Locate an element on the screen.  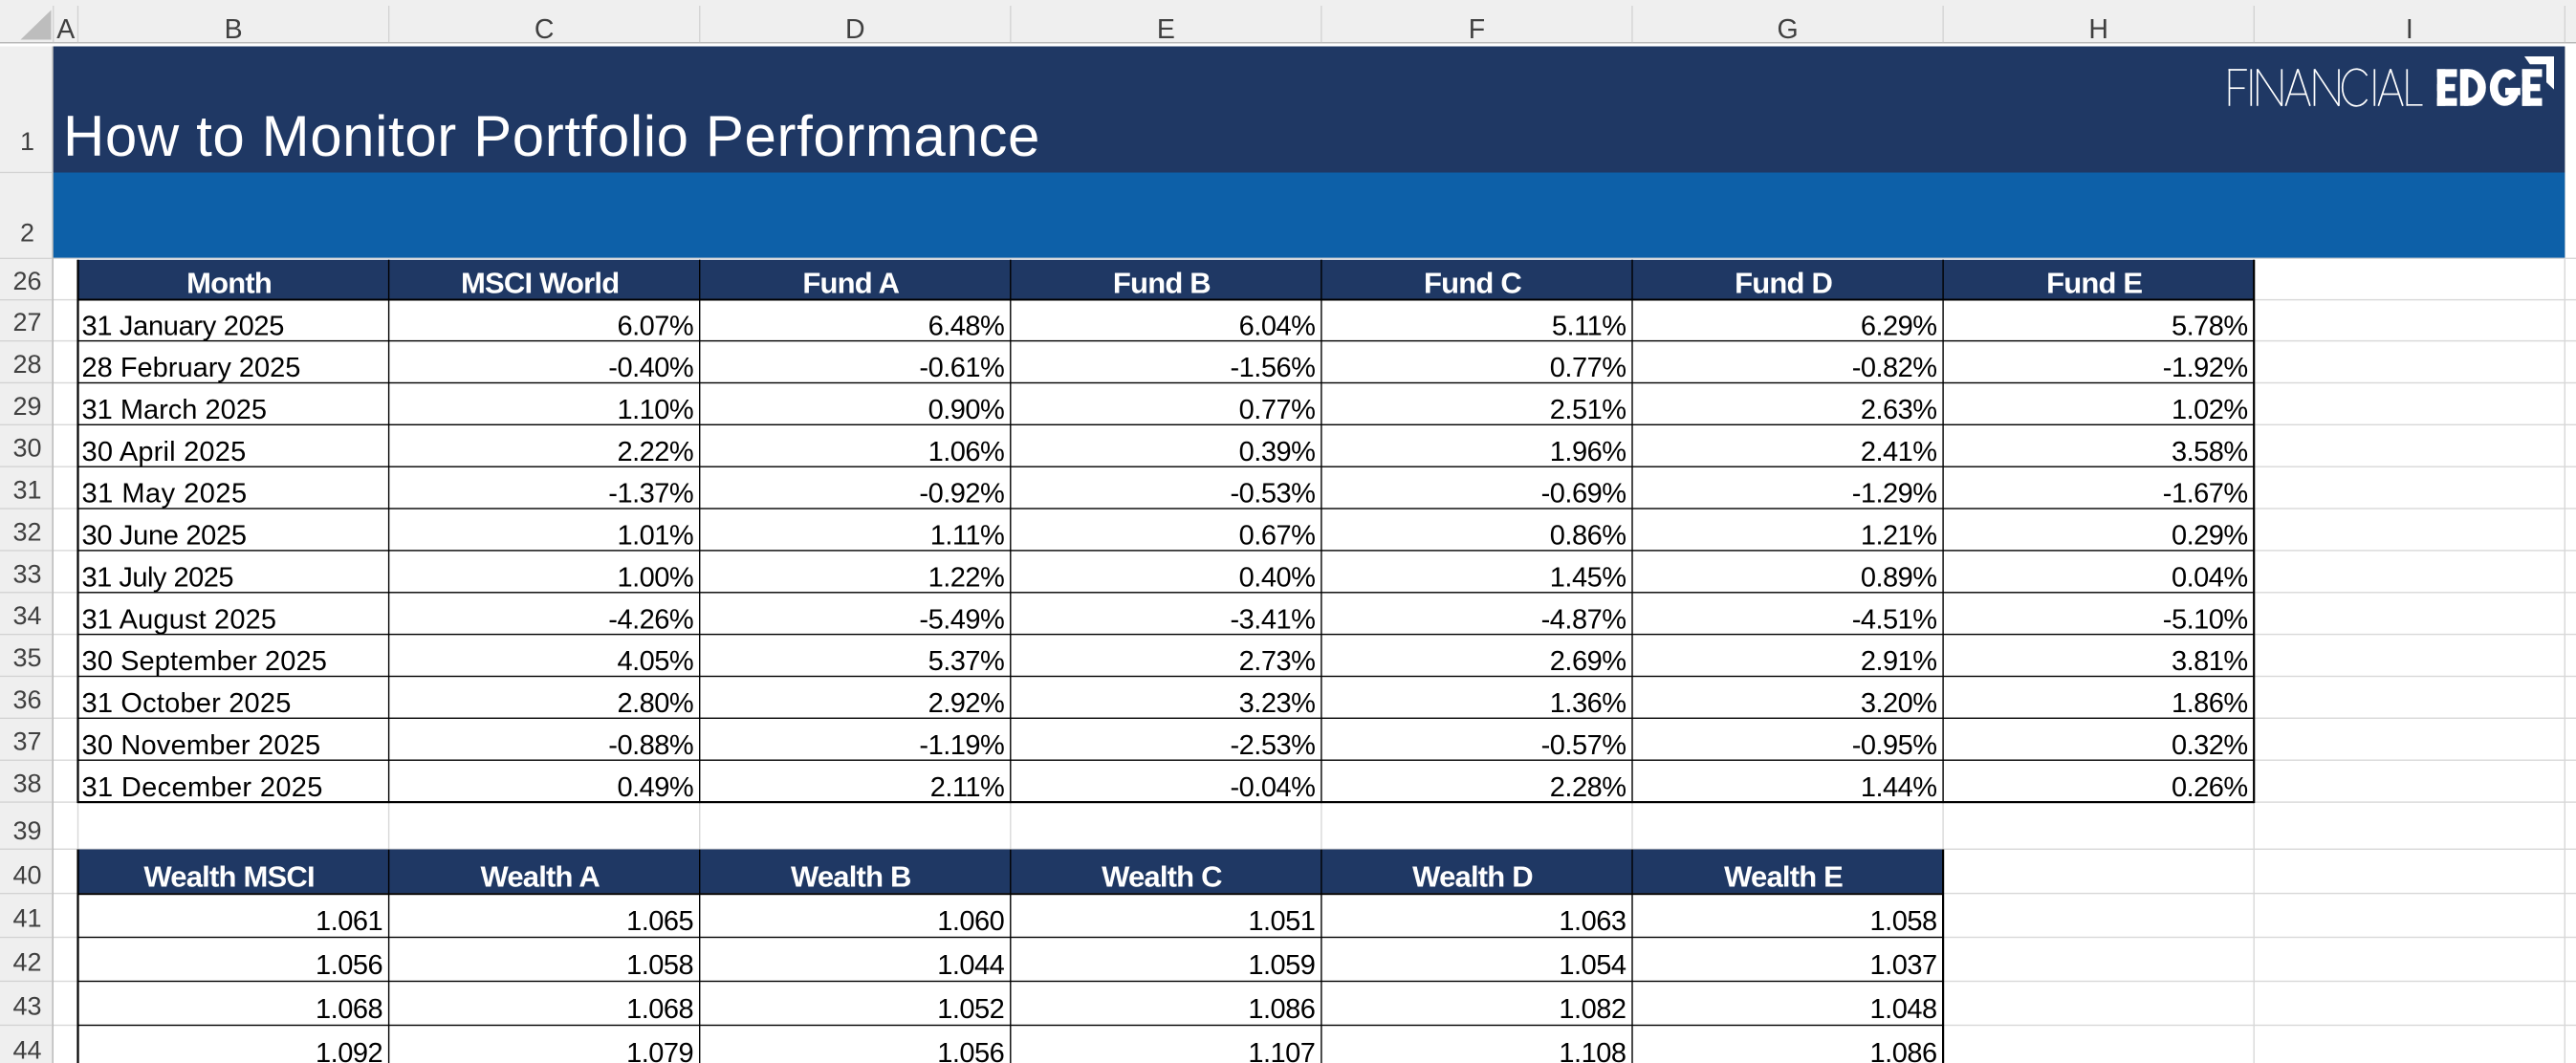
svg-text: 1.048 is located at coordinates (1903, 1010).